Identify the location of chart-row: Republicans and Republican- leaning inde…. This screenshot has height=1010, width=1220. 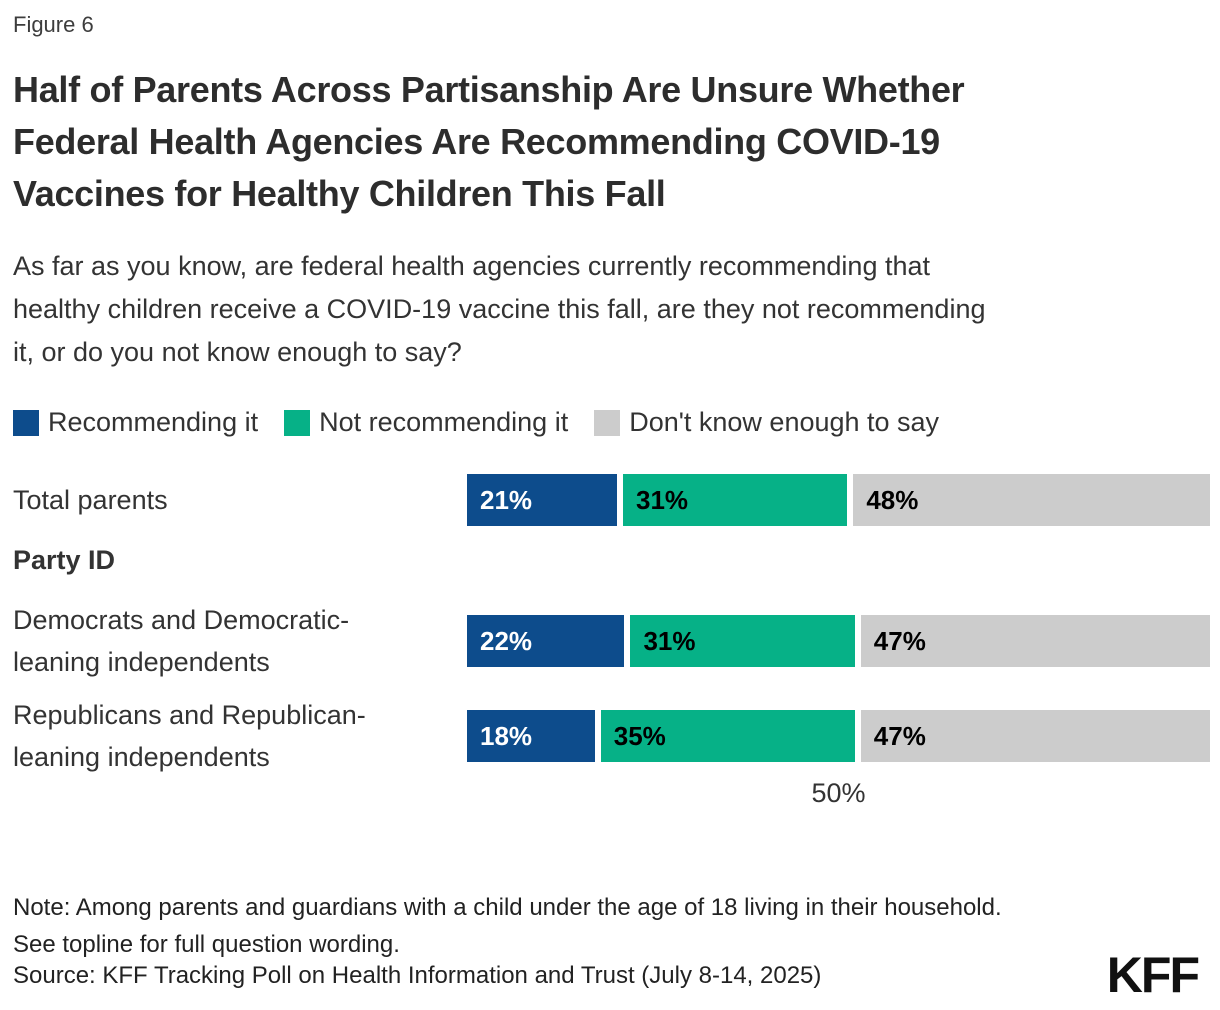
(612, 736).